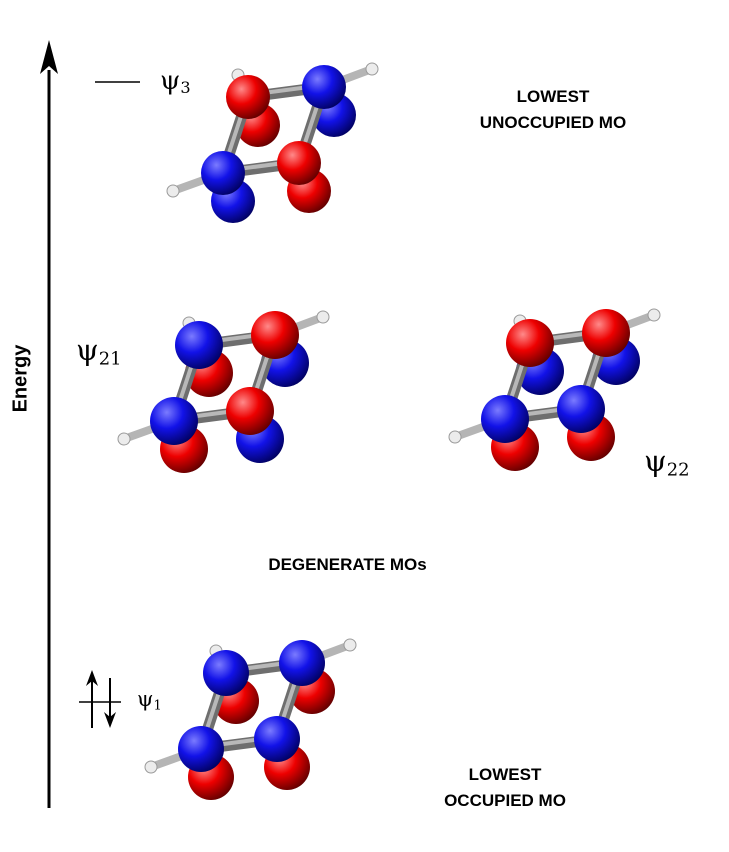 This screenshot has height=852, width=729. Describe the element at coordinates (505, 800) in the screenshot. I see `lomo-caption-line2: OCCUPIED MO` at that location.